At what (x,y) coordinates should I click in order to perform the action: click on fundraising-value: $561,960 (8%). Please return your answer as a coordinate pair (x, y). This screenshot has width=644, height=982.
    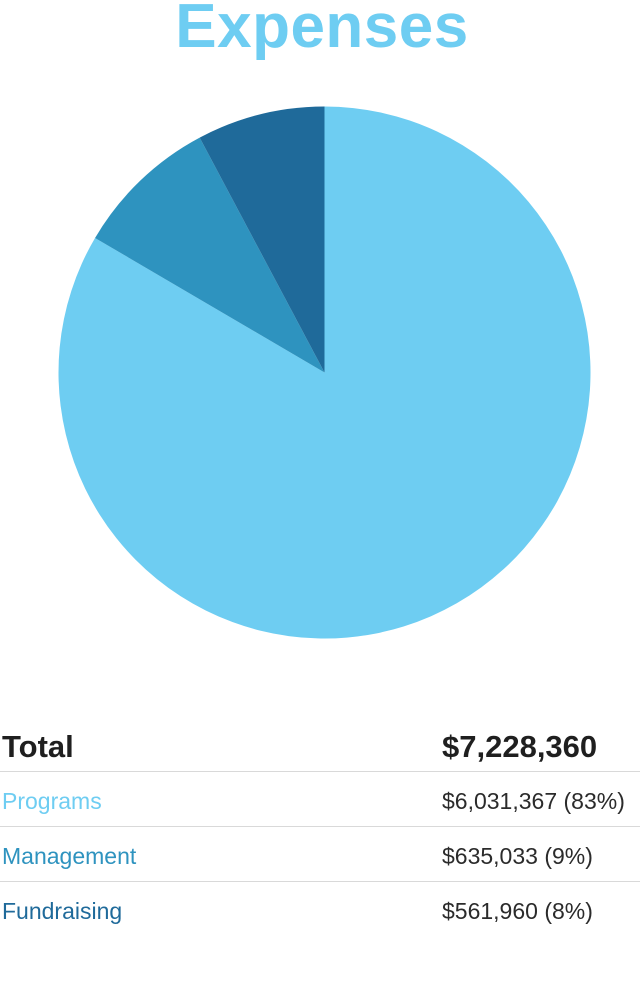
    Looking at the image, I should click on (517, 911).